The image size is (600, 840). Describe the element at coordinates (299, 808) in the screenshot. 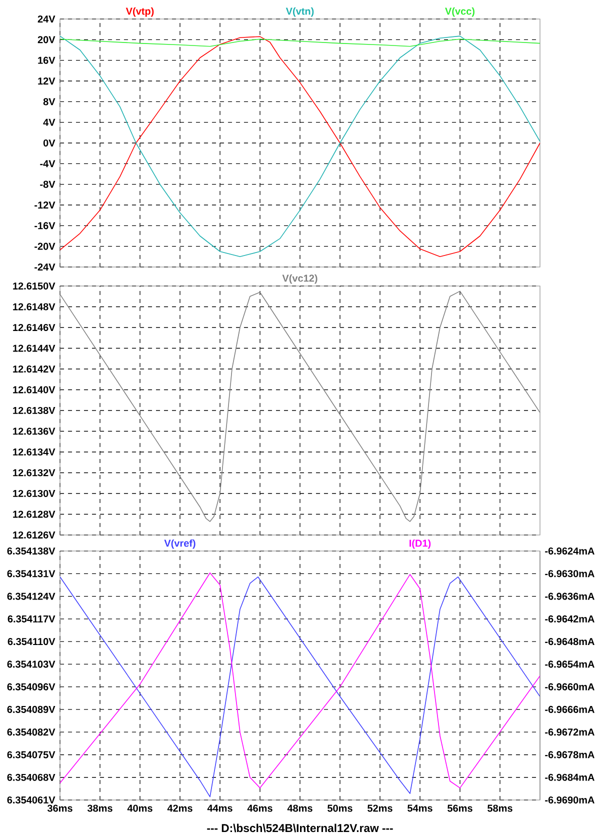

I see `x-tick-label: 48ms` at that location.